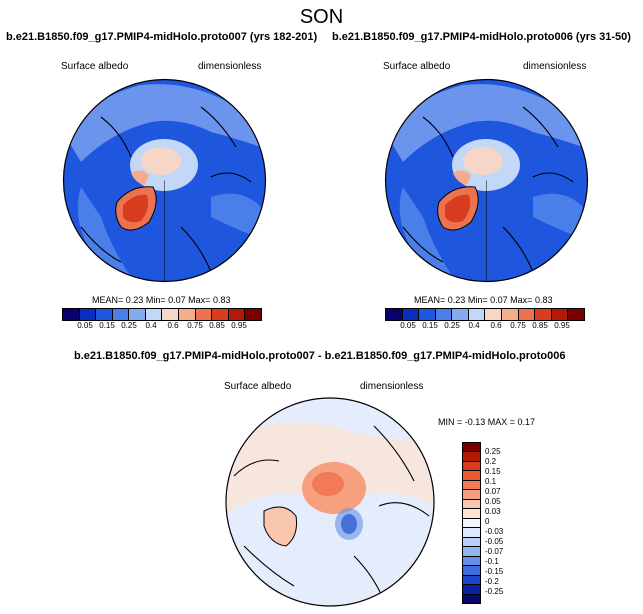  I want to click on max-label: Max=, so click(199, 300).